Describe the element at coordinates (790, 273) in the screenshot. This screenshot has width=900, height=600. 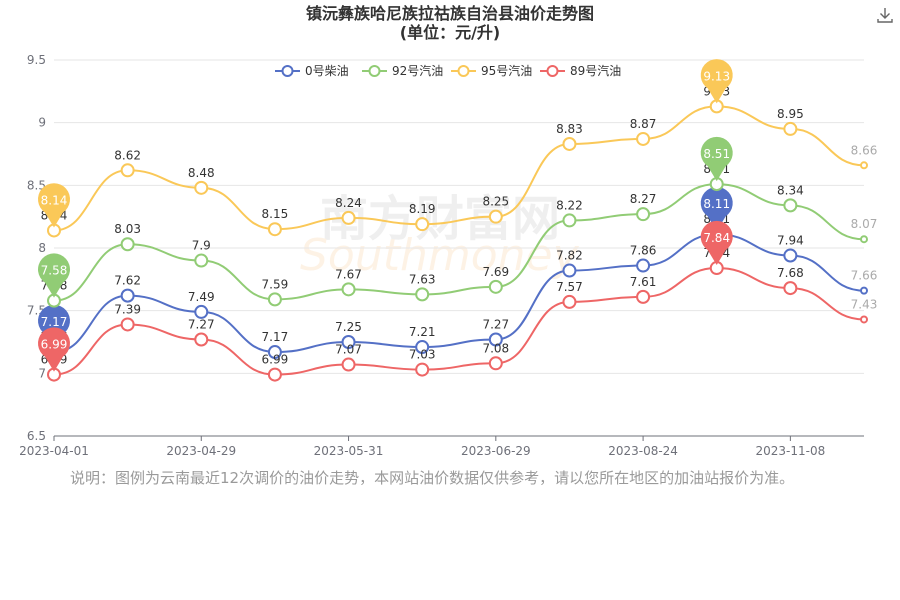
I see `data-label: 7.68` at that location.